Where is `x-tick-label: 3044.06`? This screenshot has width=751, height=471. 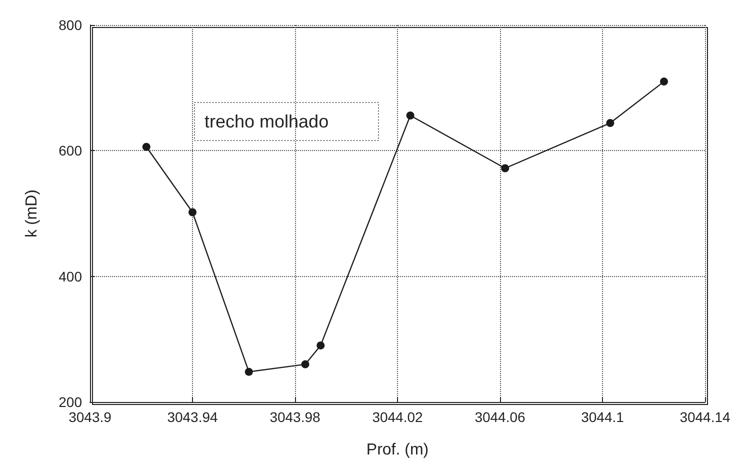
x-tick-label: 3044.06 is located at coordinates (500, 417).